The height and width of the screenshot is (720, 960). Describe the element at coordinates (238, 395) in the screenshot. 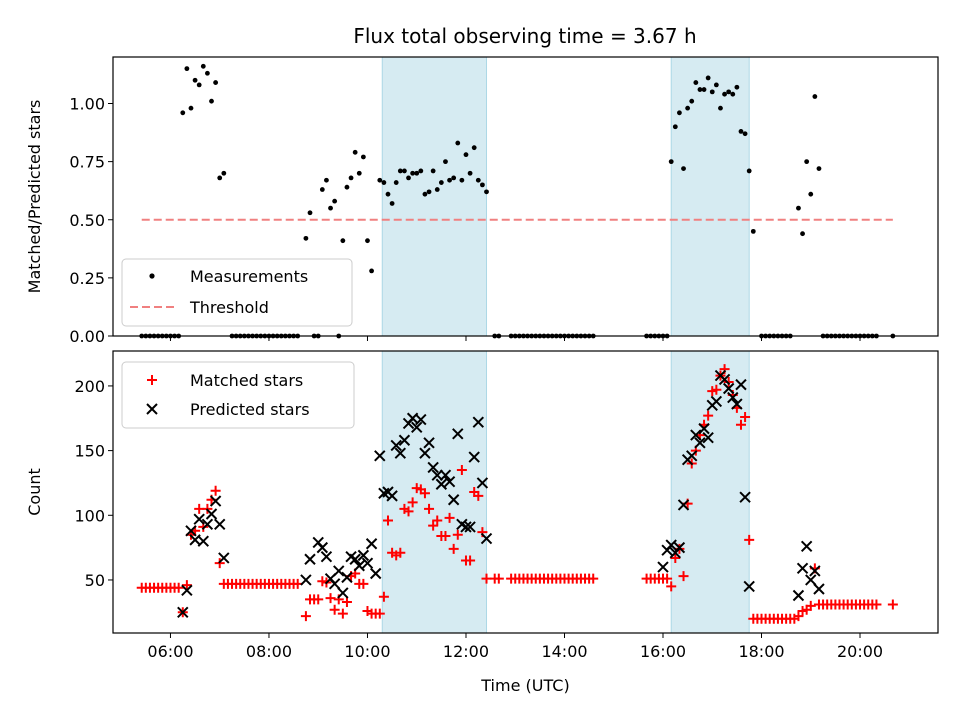

I see `legend-box` at that location.